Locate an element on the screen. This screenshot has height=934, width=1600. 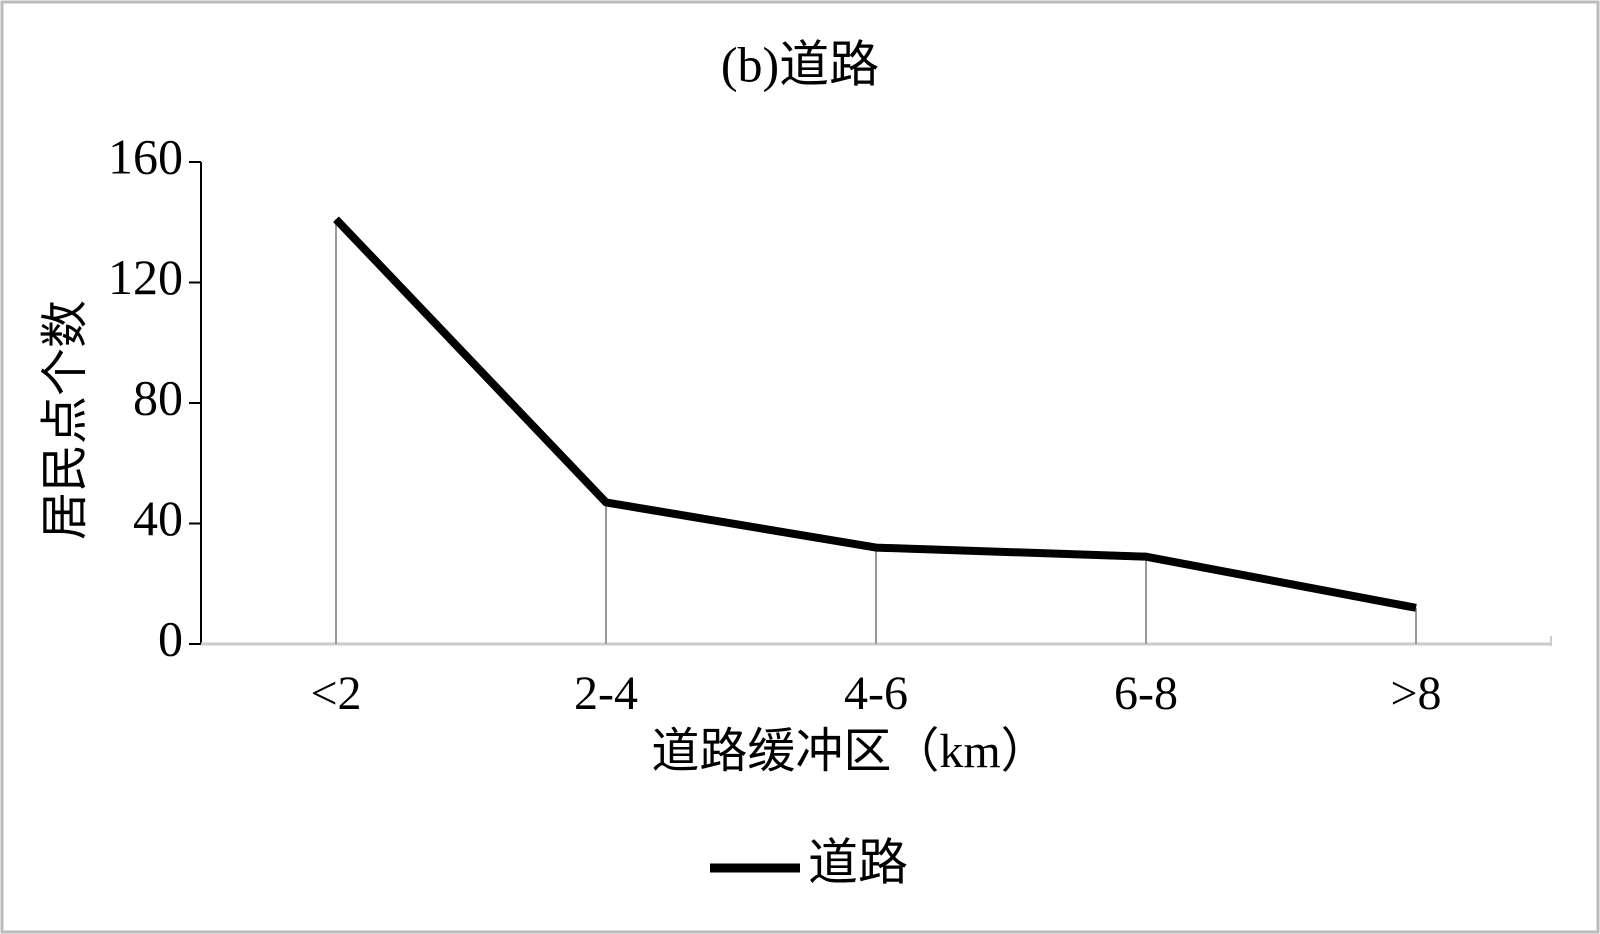
x-tick-label: >8 is located at coordinates (1415, 693).